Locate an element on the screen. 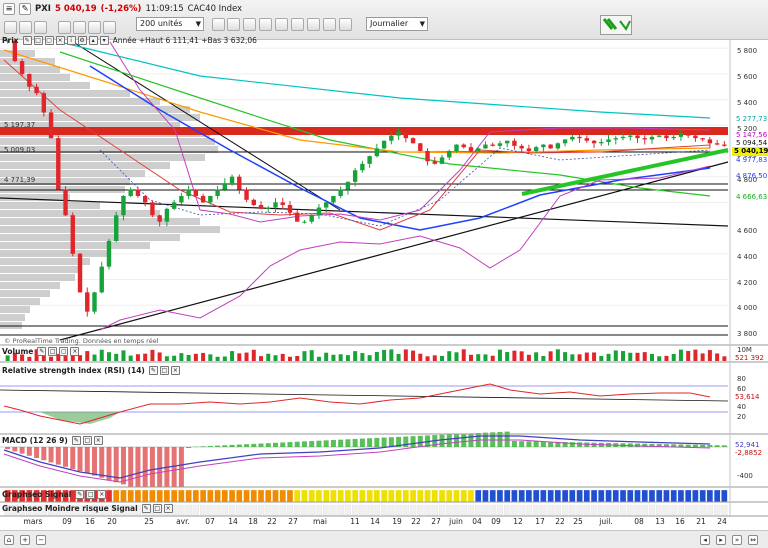  candles-icon is located at coordinates (281, 24).